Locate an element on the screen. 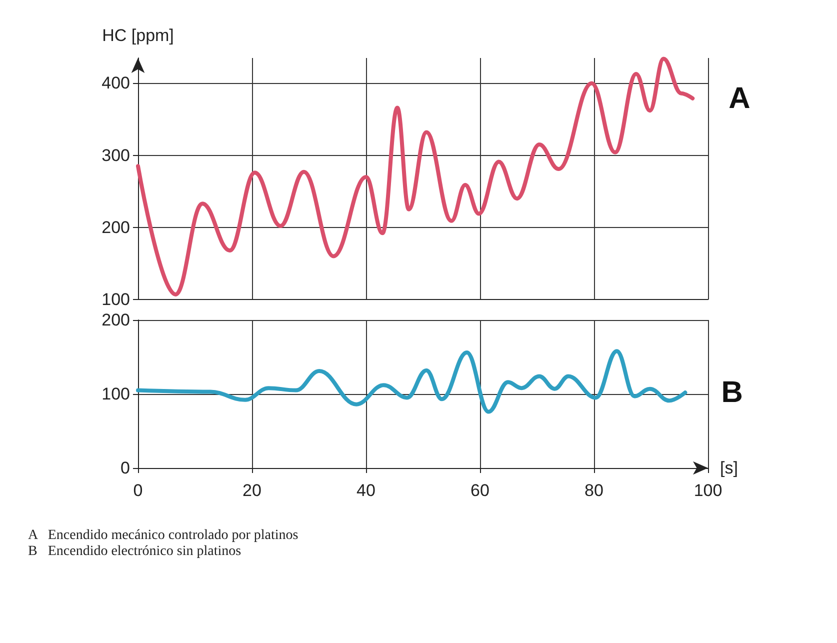 The width and height of the screenshot is (837, 643). series-label: A is located at coordinates (739, 98).